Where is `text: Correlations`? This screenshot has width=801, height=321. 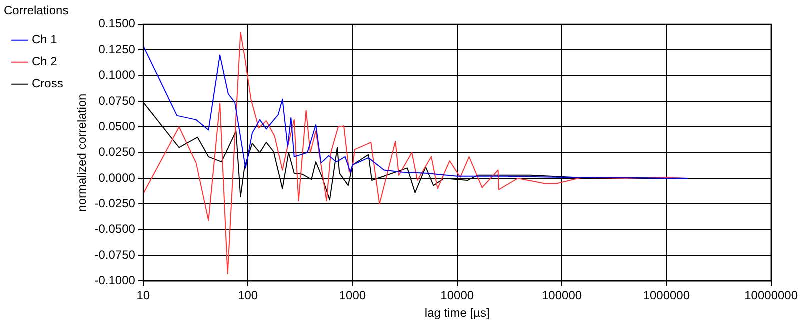
text: Correlations is located at coordinates (36, 11).